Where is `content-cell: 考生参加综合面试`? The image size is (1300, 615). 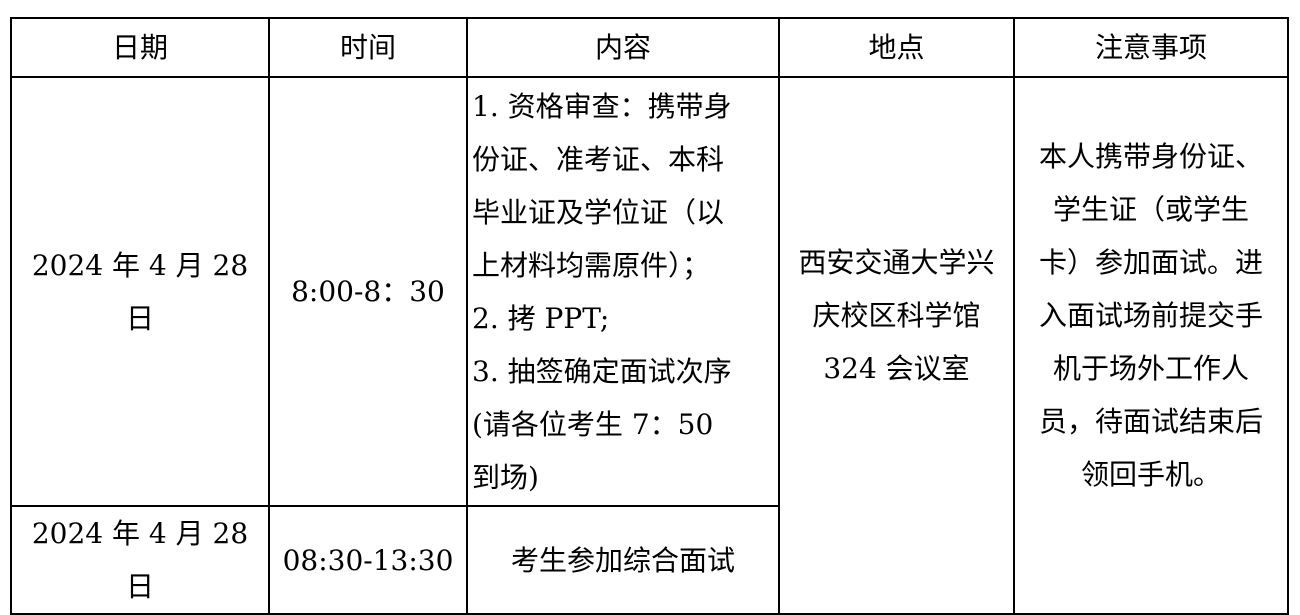 content-cell: 考生参加综合面试 is located at coordinates (623, 560).